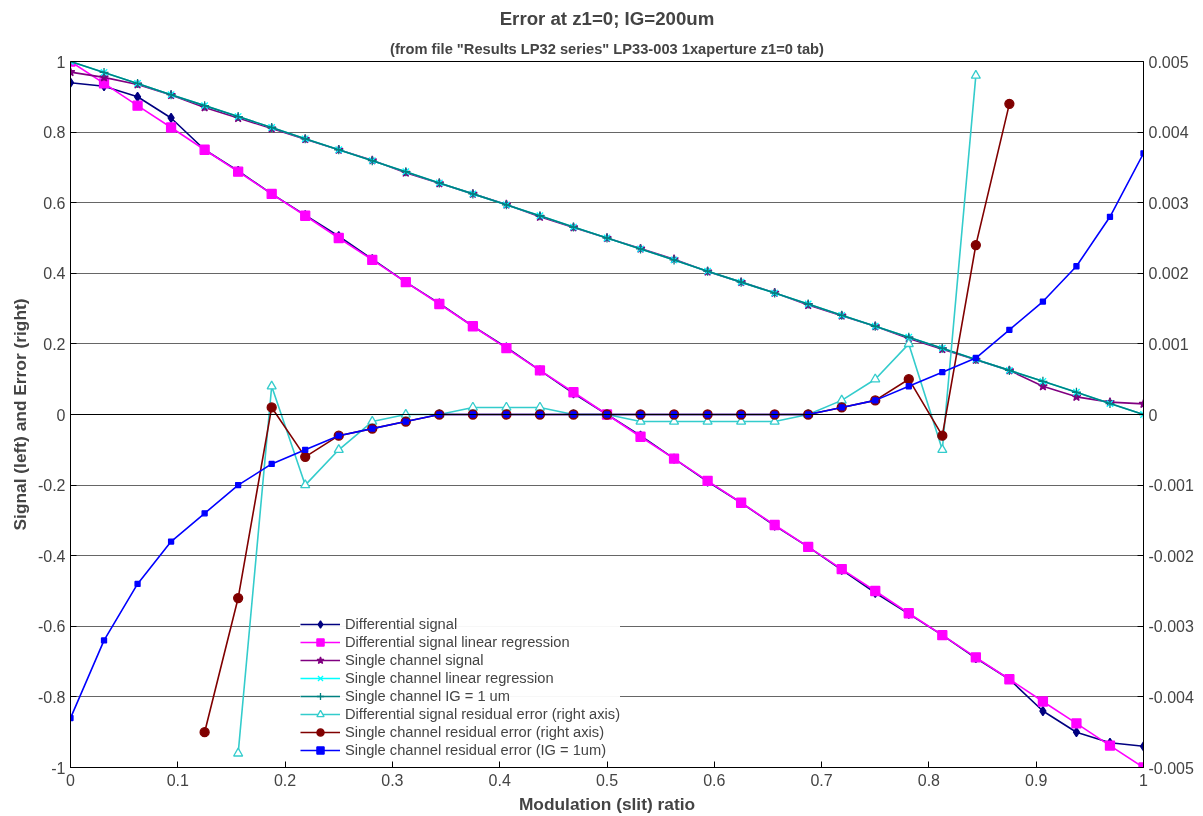 The width and height of the screenshot is (1203, 816). Describe the element at coordinates (1036, 780) in the screenshot. I see `x-tick-label: 0.9` at that location.